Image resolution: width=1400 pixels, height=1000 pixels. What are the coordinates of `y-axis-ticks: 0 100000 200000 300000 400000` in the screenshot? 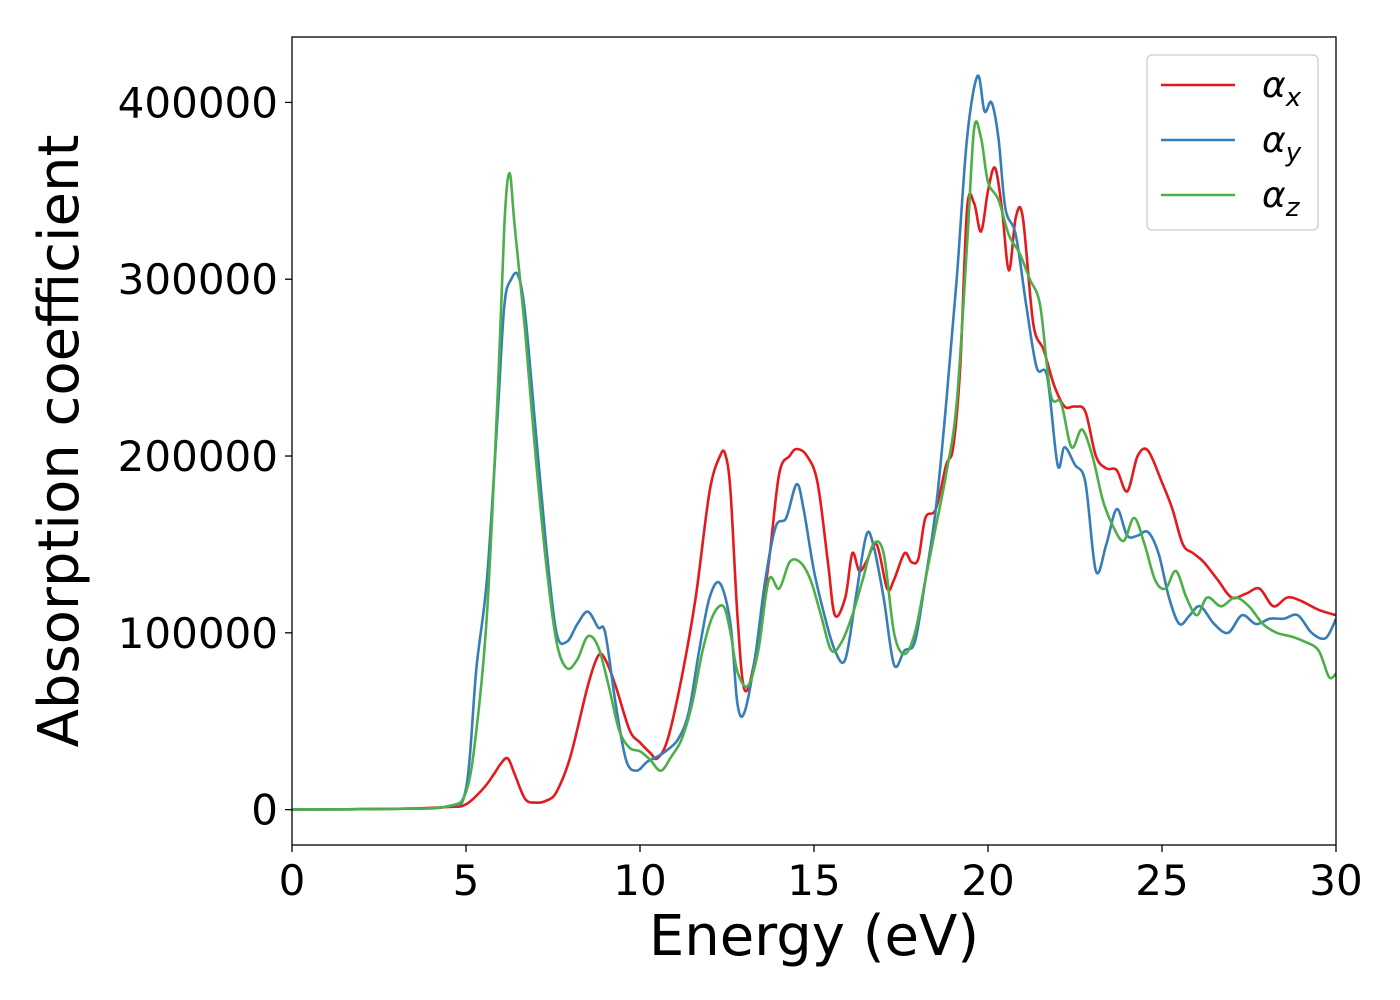 It's located at (205, 456).